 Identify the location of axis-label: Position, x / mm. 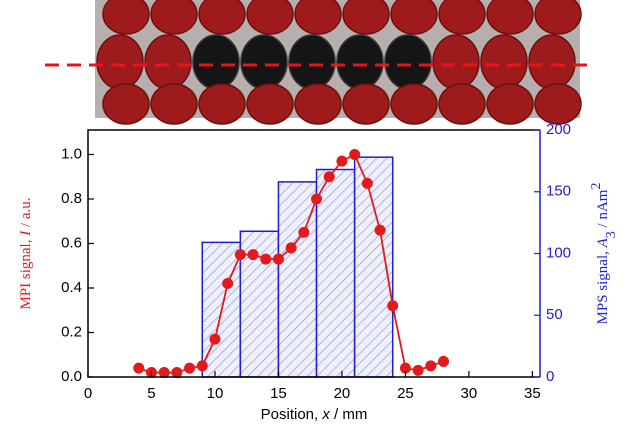
(314, 414).